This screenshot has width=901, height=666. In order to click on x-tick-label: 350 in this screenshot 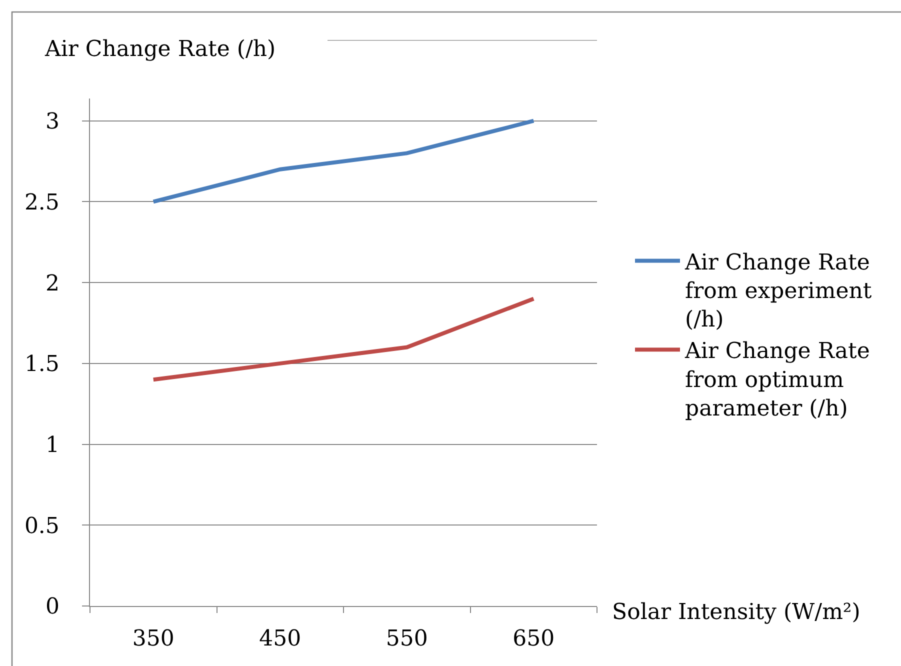, I will do `click(153, 639)`.